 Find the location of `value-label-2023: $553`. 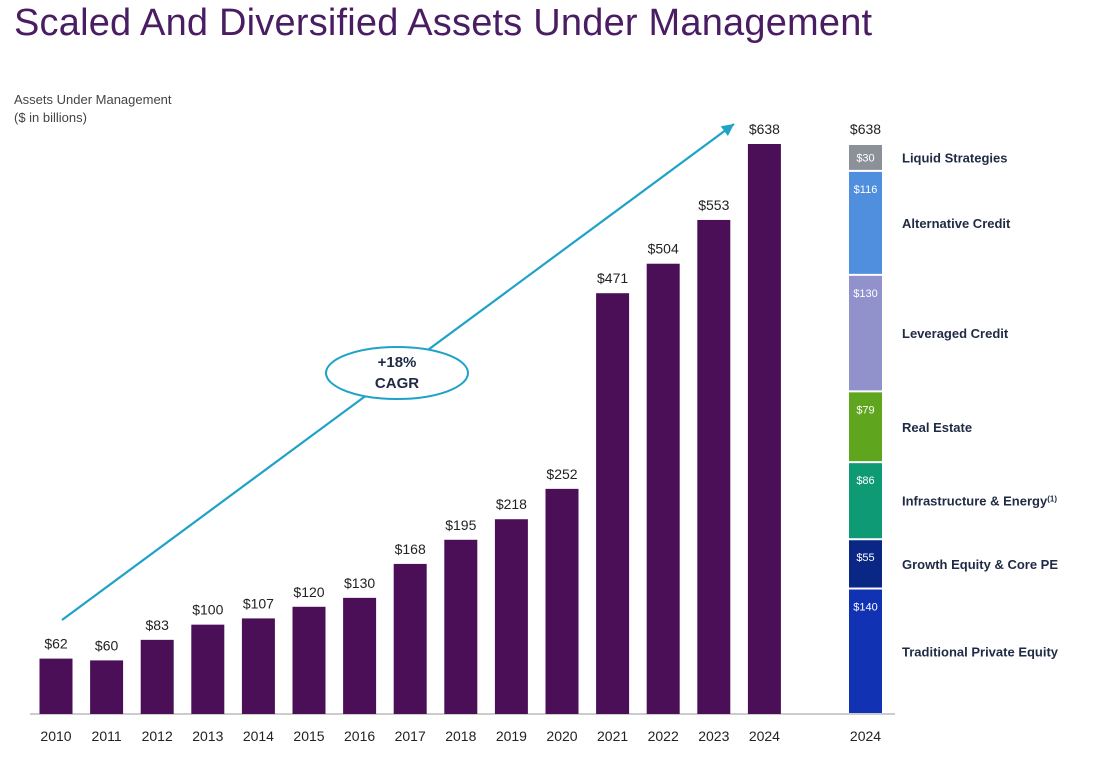

value-label-2023: $553 is located at coordinates (713, 205).